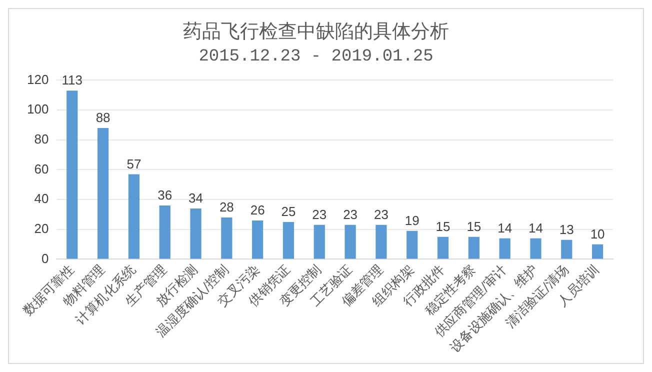 The height and width of the screenshot is (372, 652). I want to click on data-label: 10, so click(597, 234).